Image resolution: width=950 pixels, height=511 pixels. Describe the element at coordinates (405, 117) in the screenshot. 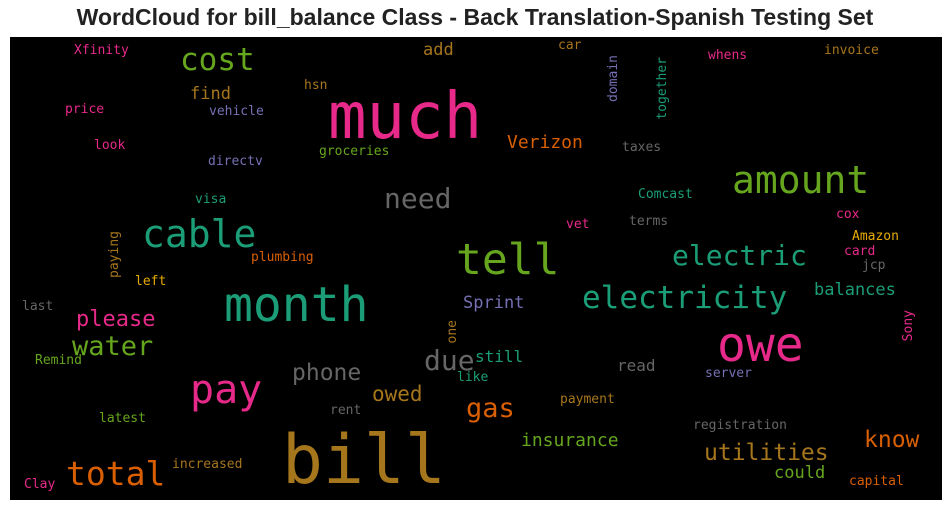

I see `word-much: much` at that location.